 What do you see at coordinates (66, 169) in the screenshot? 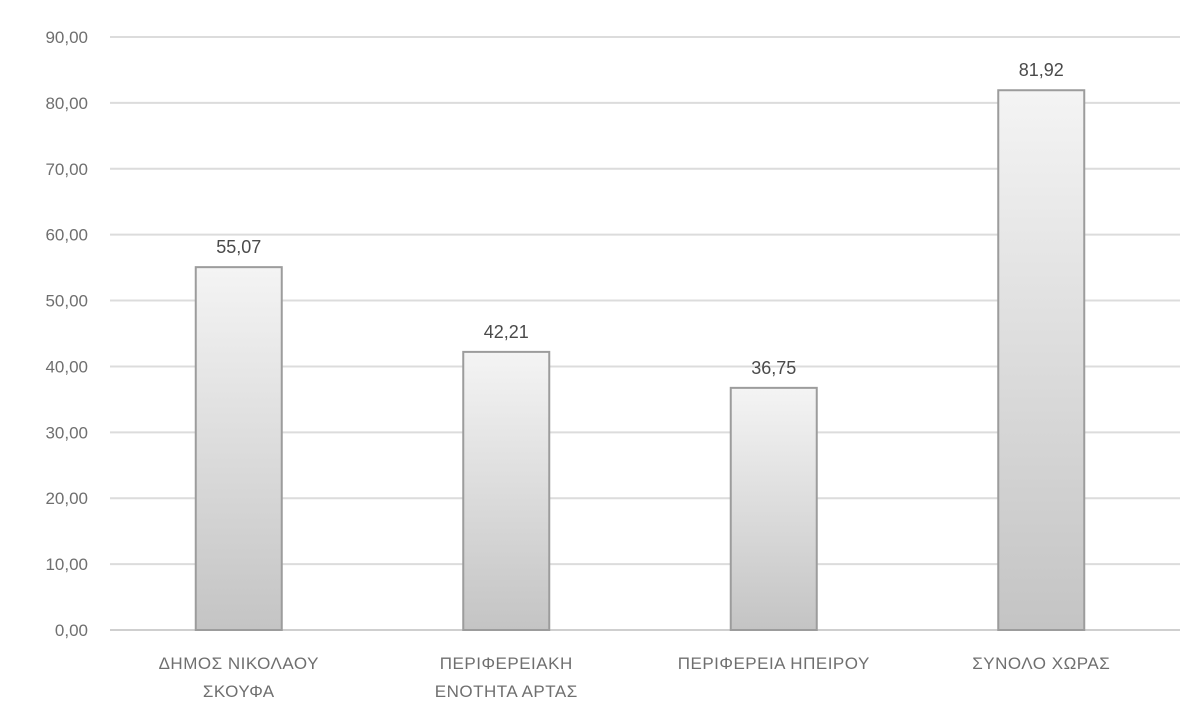
I see `y-tick-label: 70,00` at bounding box center [66, 169].